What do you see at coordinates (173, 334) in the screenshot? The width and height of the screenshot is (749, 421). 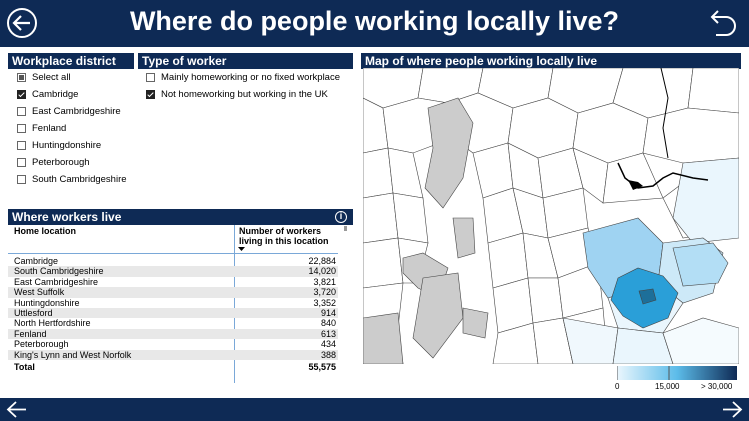 I see `table-row: Fenland 613` at bounding box center [173, 334].